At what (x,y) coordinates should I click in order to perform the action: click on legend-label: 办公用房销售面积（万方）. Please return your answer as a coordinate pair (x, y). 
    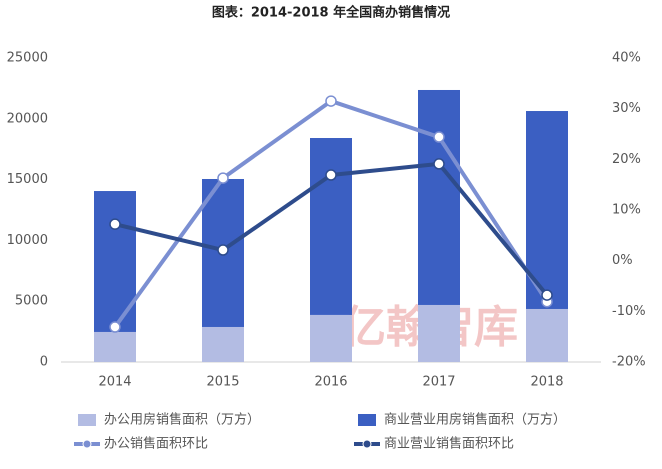
    Looking at the image, I should click on (182, 420).